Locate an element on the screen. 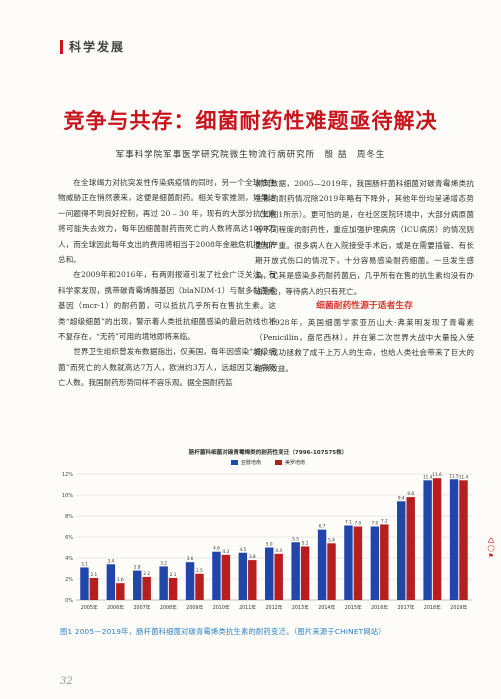 Image resolution: width=501 pixels, height=699 pixels. chart-title: 肠杆菌科细菌对碳青霉烯类的耐药性变迁（7996-107575株） is located at coordinates (268, 453).